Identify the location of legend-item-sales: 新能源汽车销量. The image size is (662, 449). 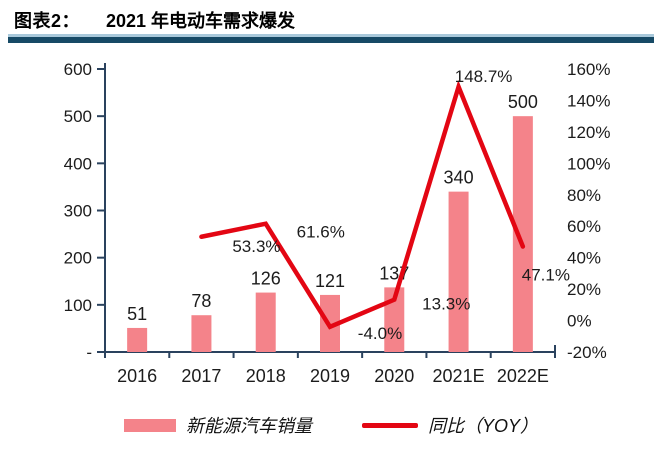
(217, 425).